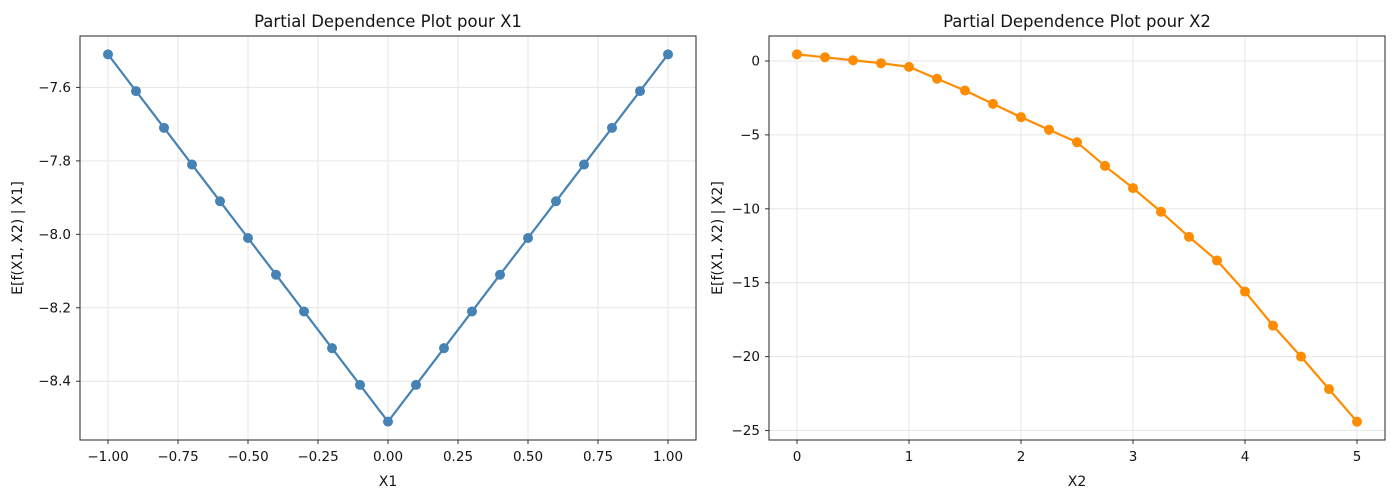  What do you see at coordinates (528, 457) in the screenshot?
I see `x-tick-label: 0.50` at bounding box center [528, 457].